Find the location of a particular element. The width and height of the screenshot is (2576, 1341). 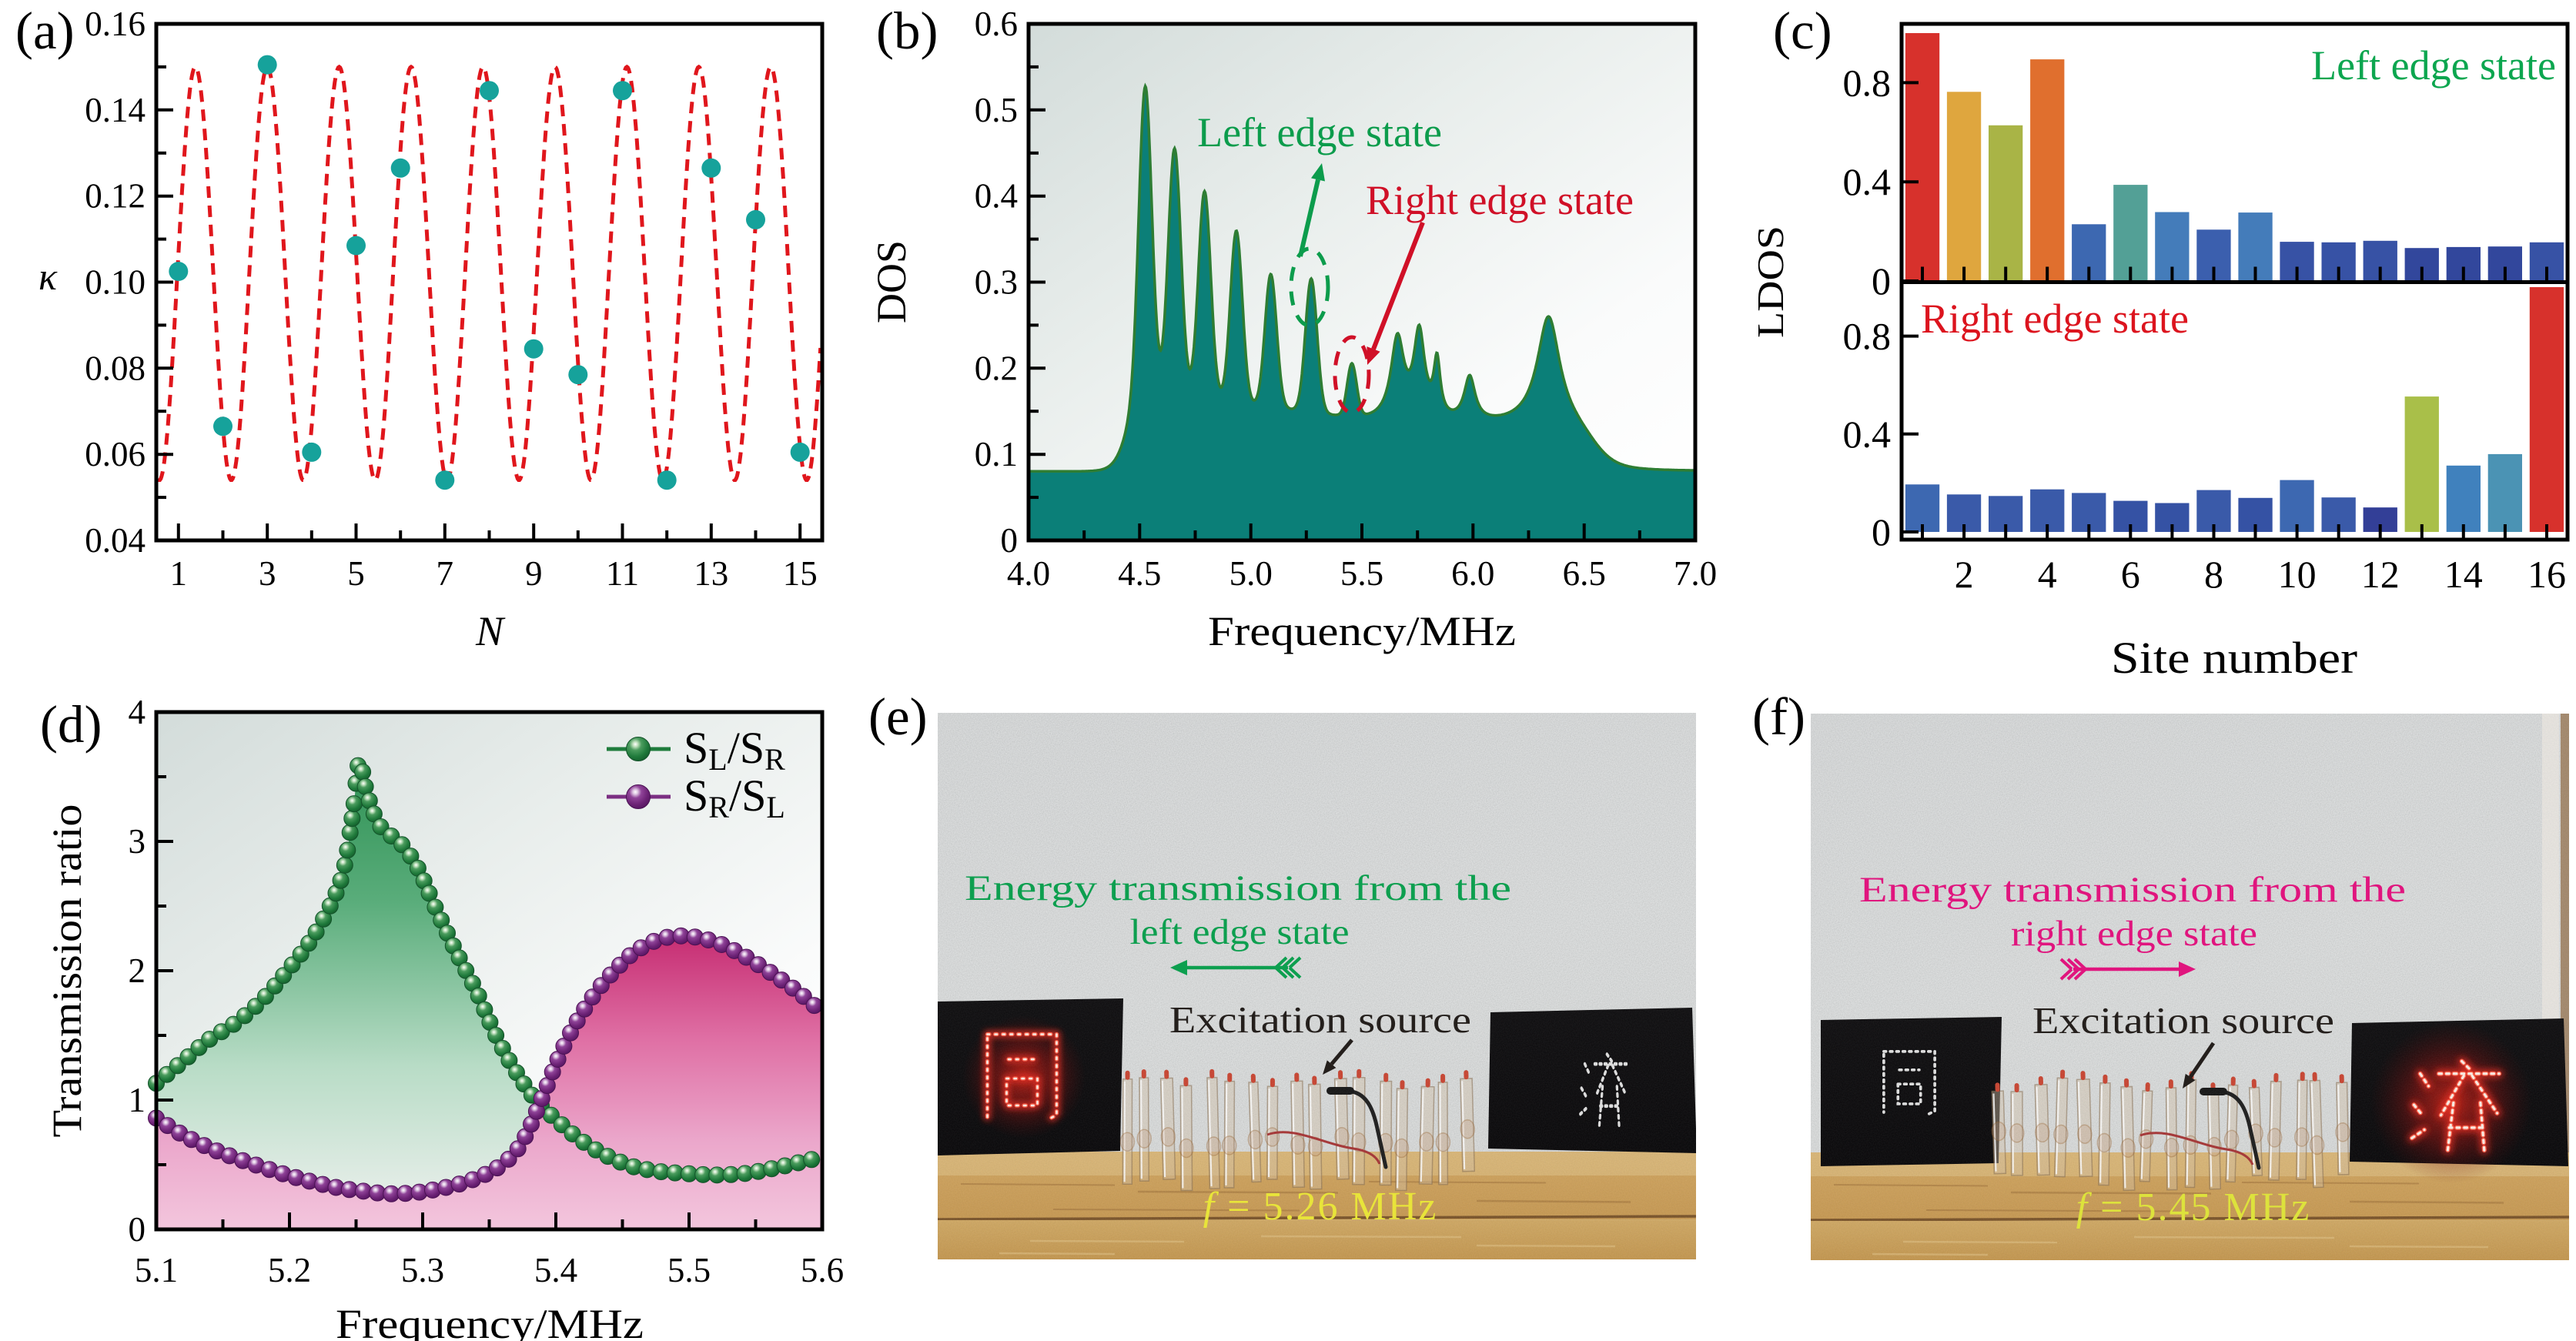

svg-text: 9 is located at coordinates (534, 573).